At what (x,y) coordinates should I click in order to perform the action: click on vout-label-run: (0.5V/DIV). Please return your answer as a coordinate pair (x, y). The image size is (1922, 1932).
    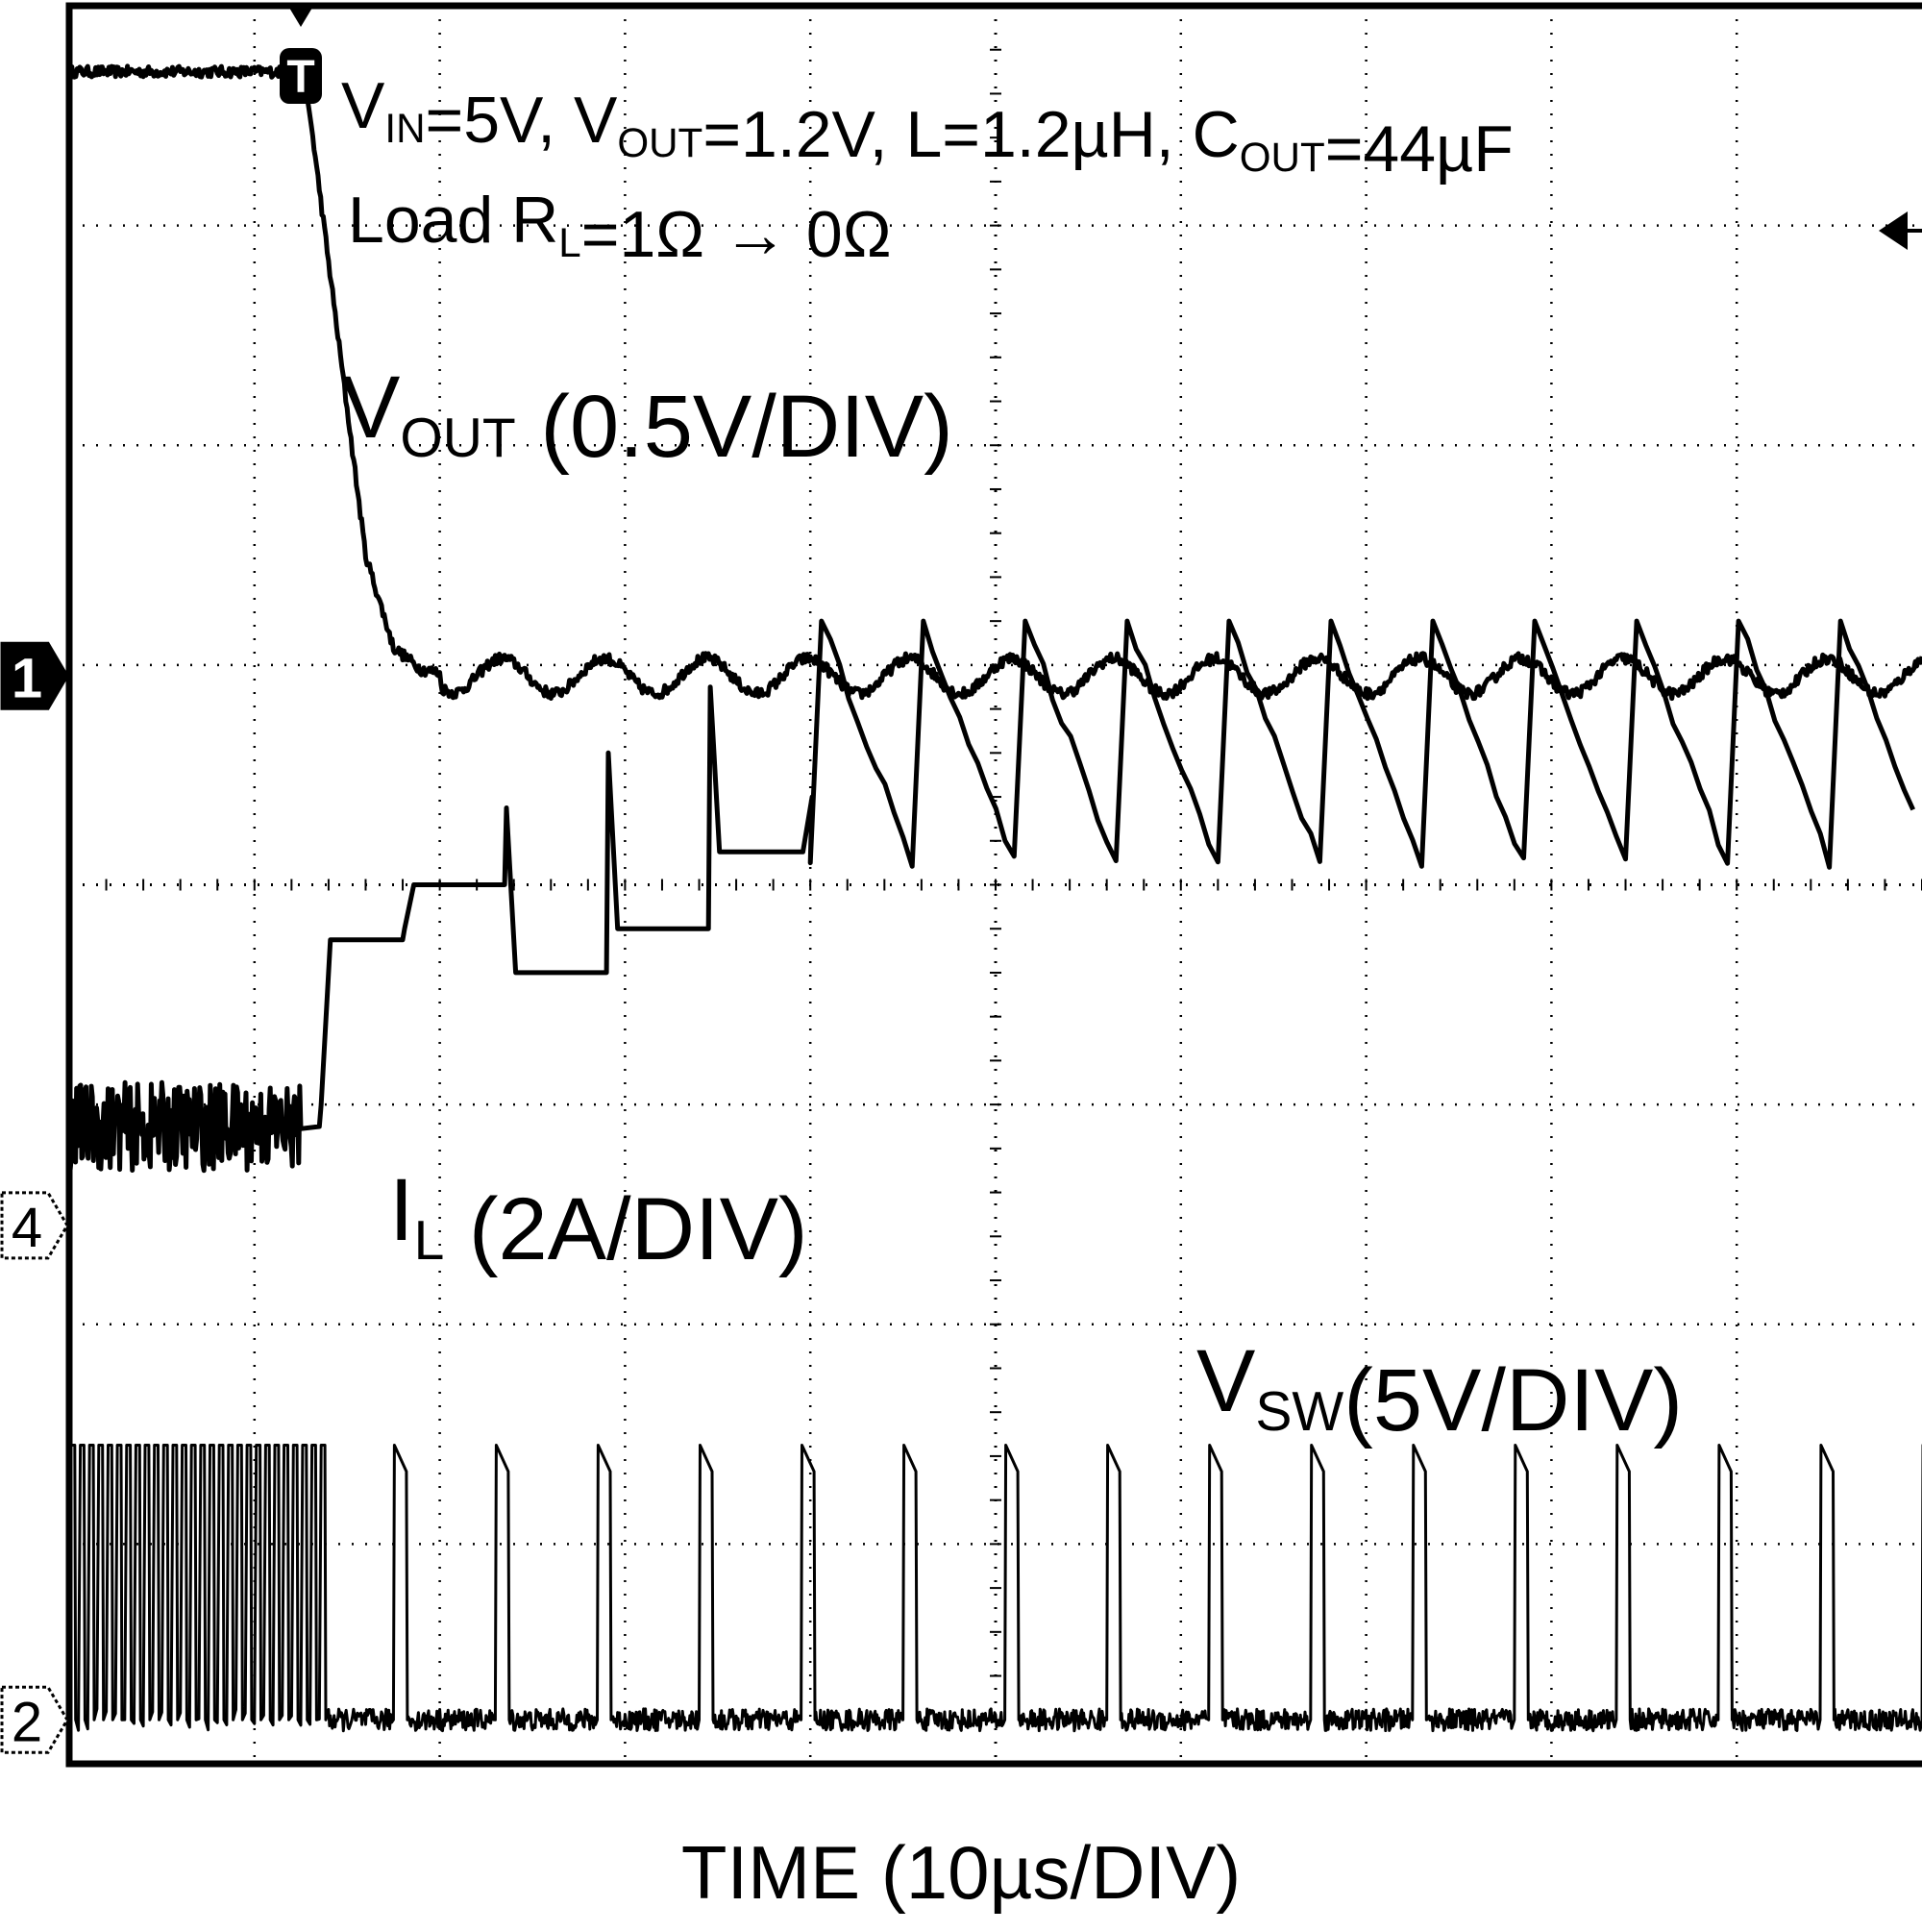
    Looking at the image, I should click on (734, 427).